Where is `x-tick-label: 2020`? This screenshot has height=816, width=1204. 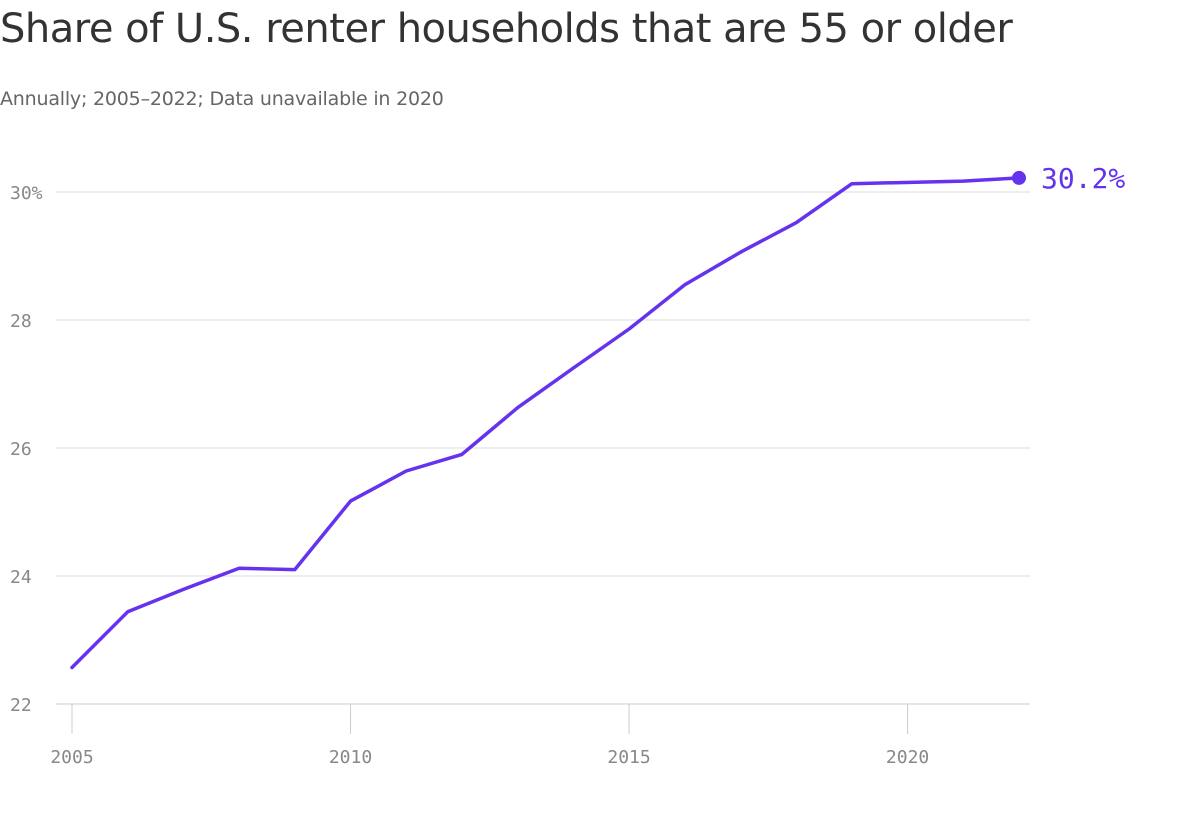 x-tick-label: 2020 is located at coordinates (907, 757).